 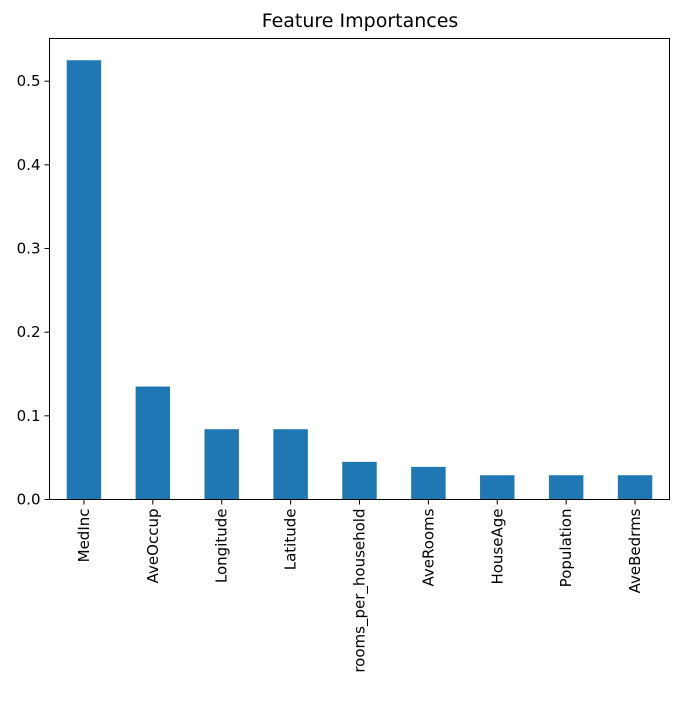 I want to click on x-tick-label: Latitude, so click(x=291, y=540).